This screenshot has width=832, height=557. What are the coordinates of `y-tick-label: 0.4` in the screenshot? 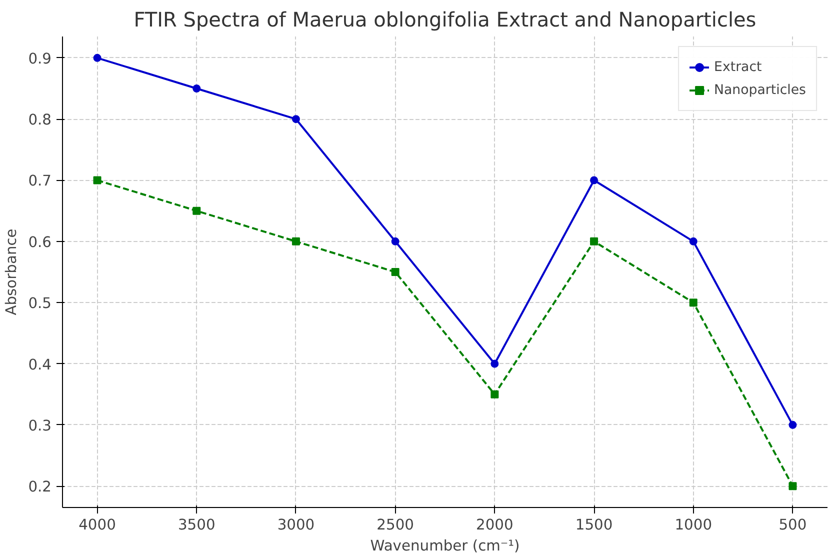 It's located at (40, 365).